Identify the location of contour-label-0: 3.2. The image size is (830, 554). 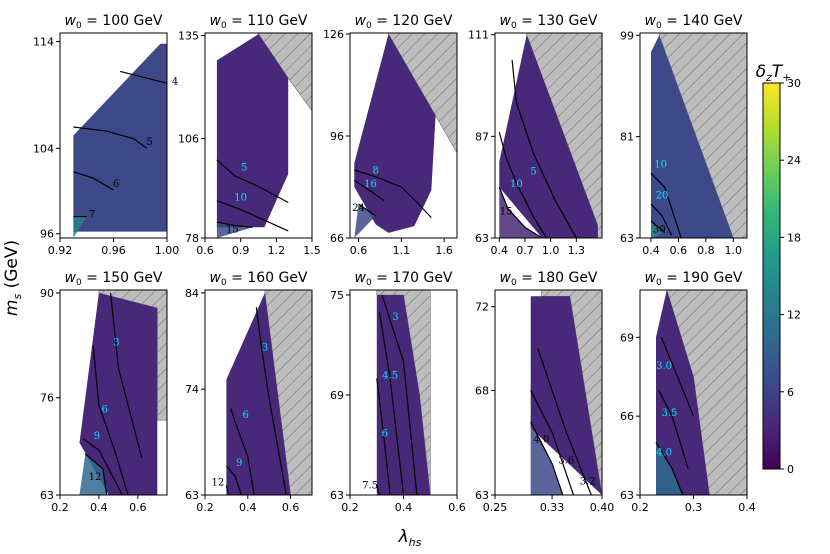
(588, 482).